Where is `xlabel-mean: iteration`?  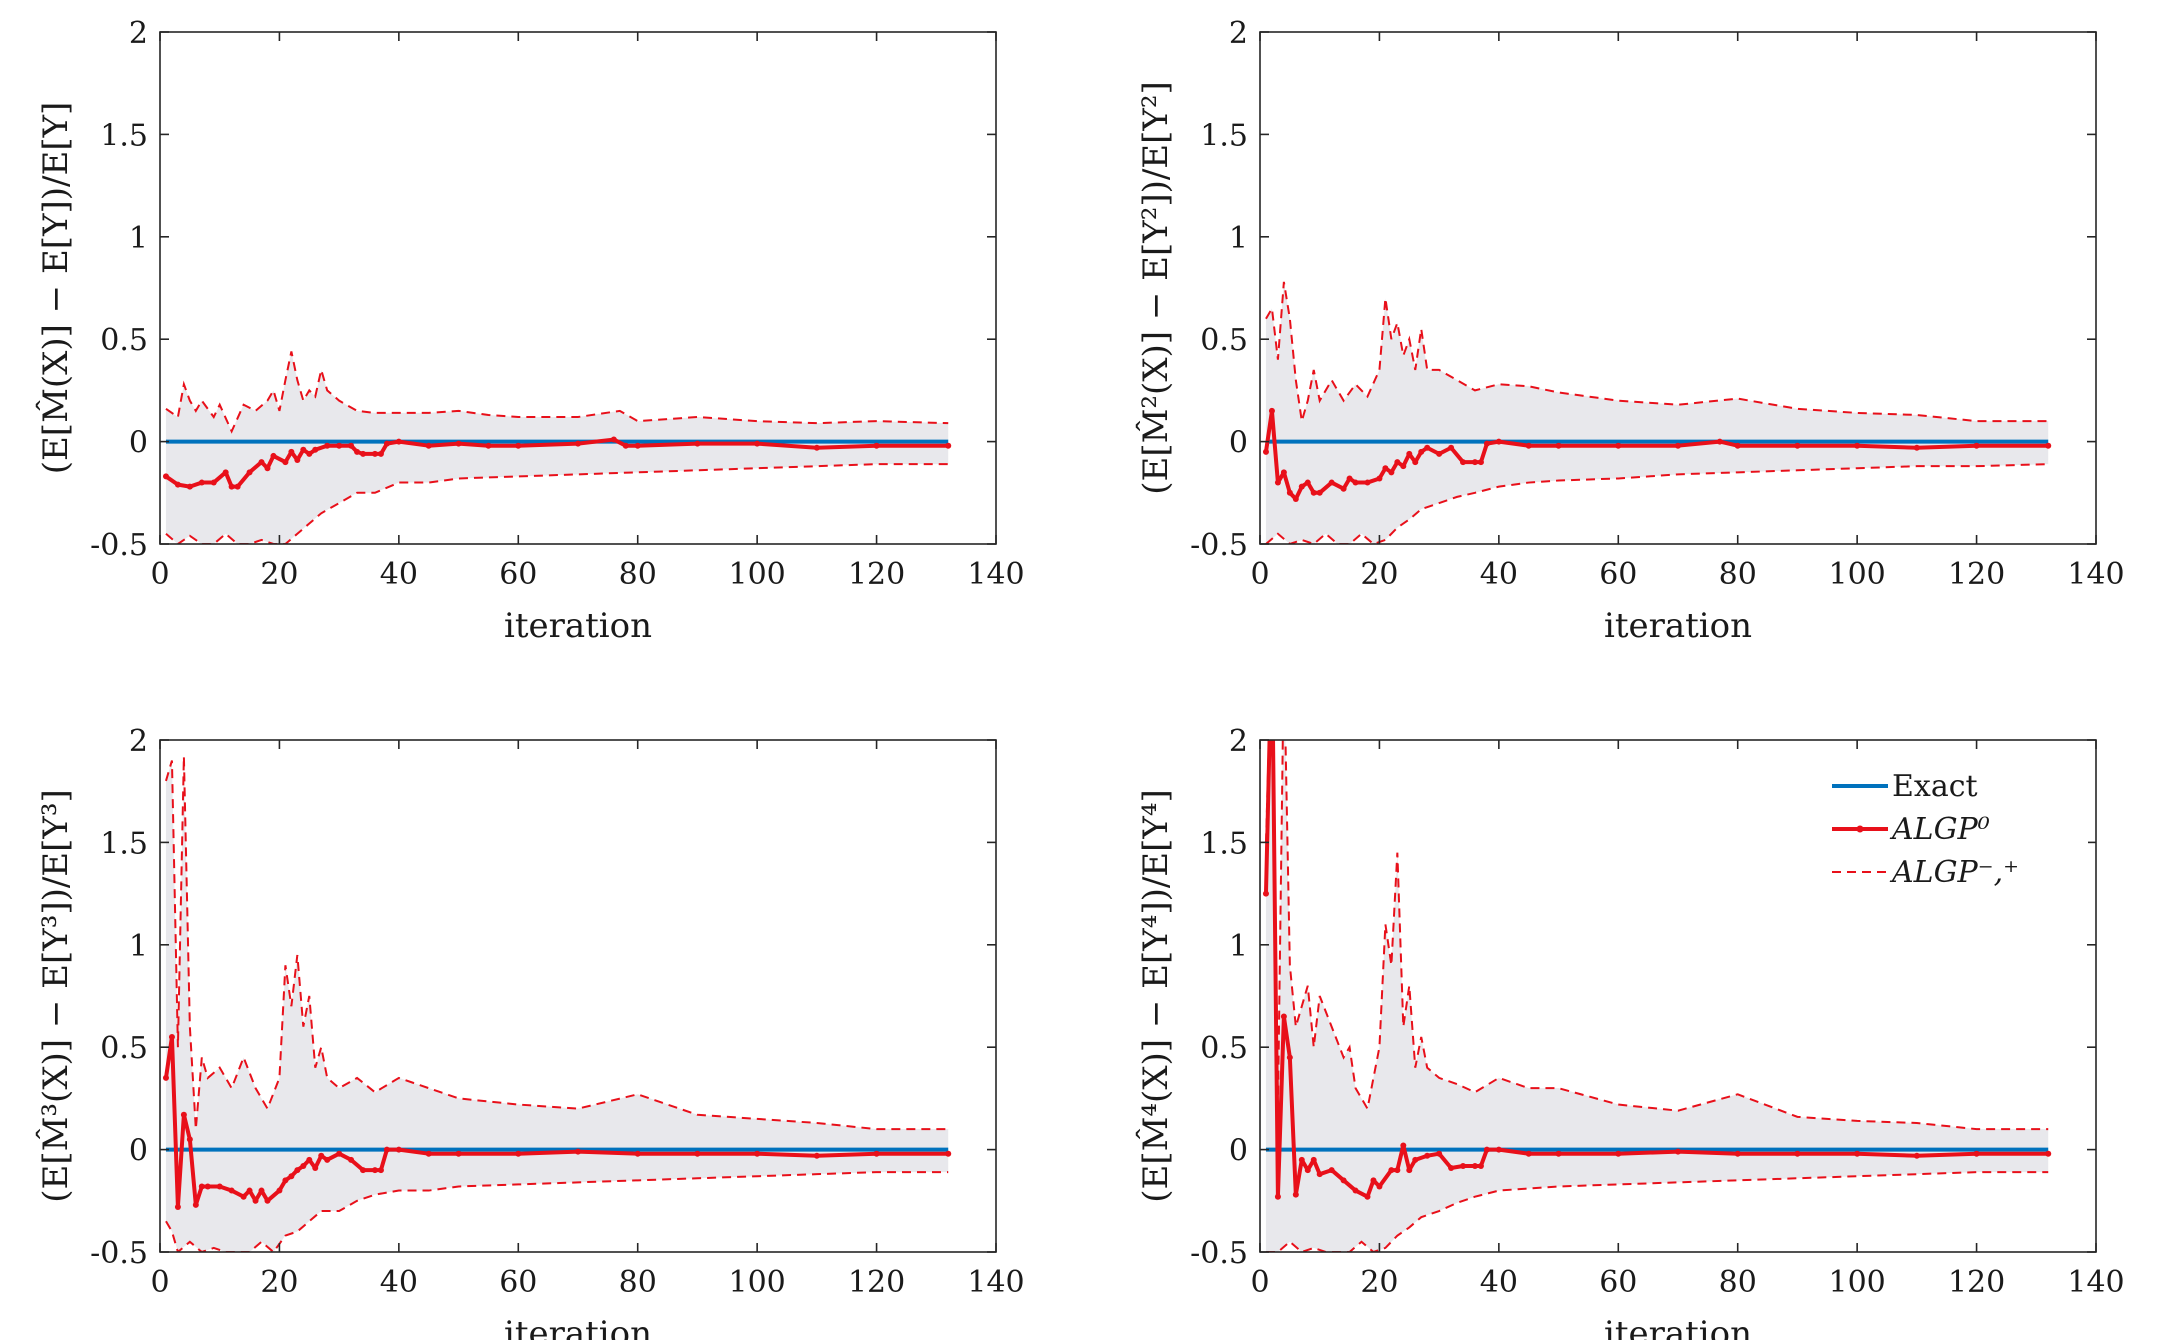
xlabel-mean: iteration is located at coordinates (578, 626).